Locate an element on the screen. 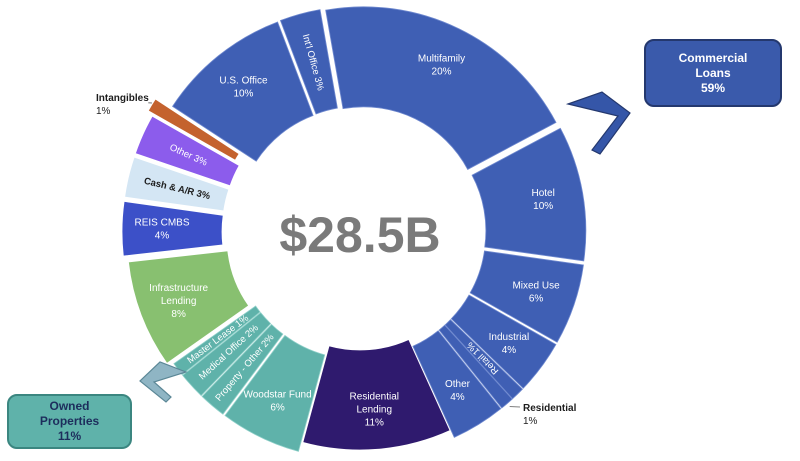  owned-callout-line2: Properties is located at coordinates (69, 421).